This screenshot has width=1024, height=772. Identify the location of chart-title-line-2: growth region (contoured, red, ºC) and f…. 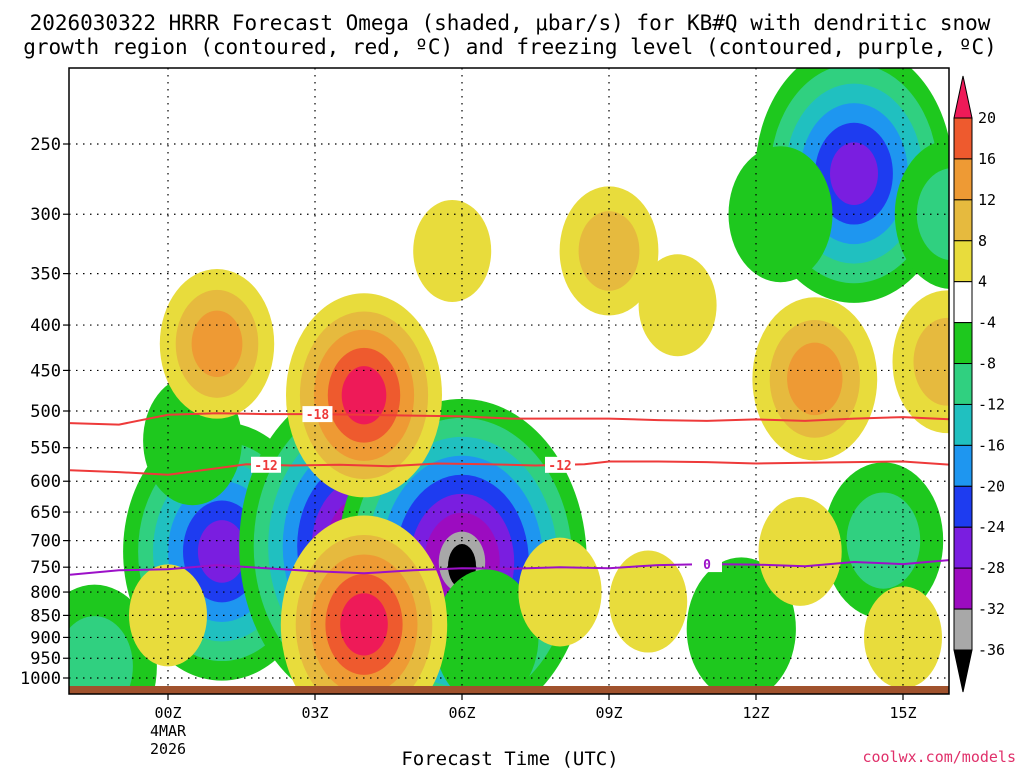
(510, 47).